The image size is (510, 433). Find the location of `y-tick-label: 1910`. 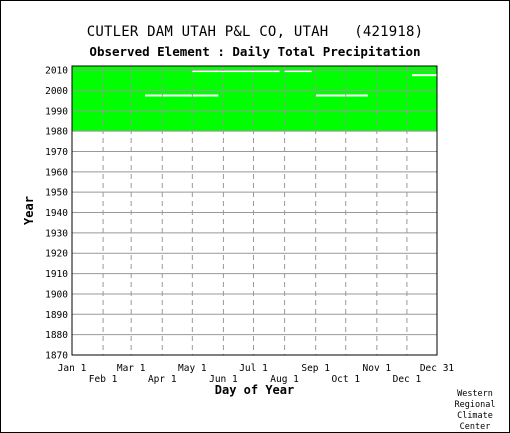

y-tick-label: 1910 is located at coordinates (56, 274).